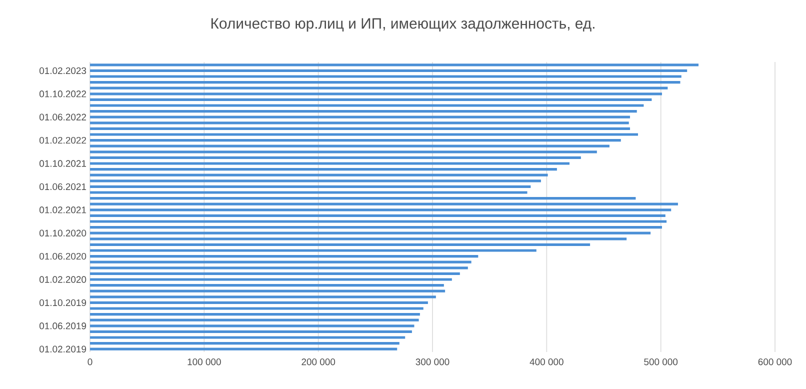 Image resolution: width=806 pixels, height=389 pixels. Describe the element at coordinates (62, 349) in the screenshot. I see `y-tick-label: 01.02.2019` at that location.